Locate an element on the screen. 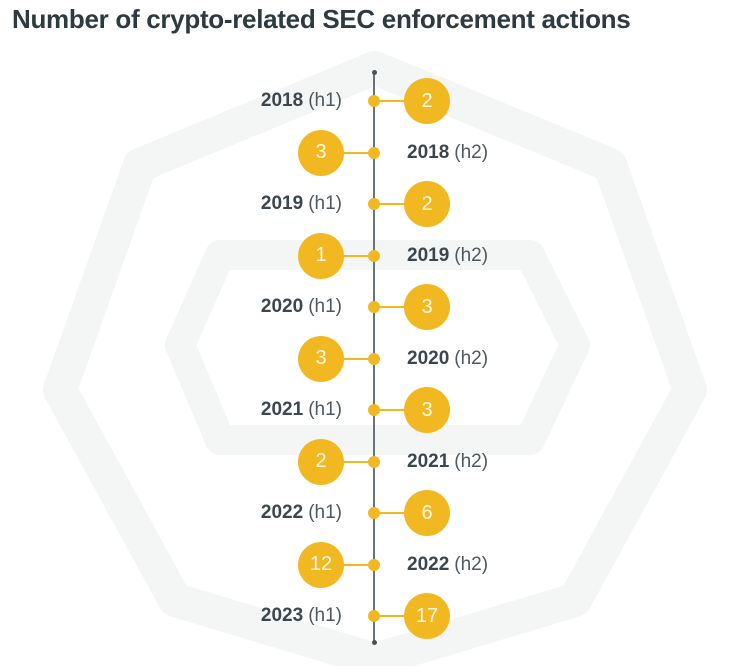 This screenshot has width=750, height=666. period-year: 2023 is located at coordinates (282, 615).